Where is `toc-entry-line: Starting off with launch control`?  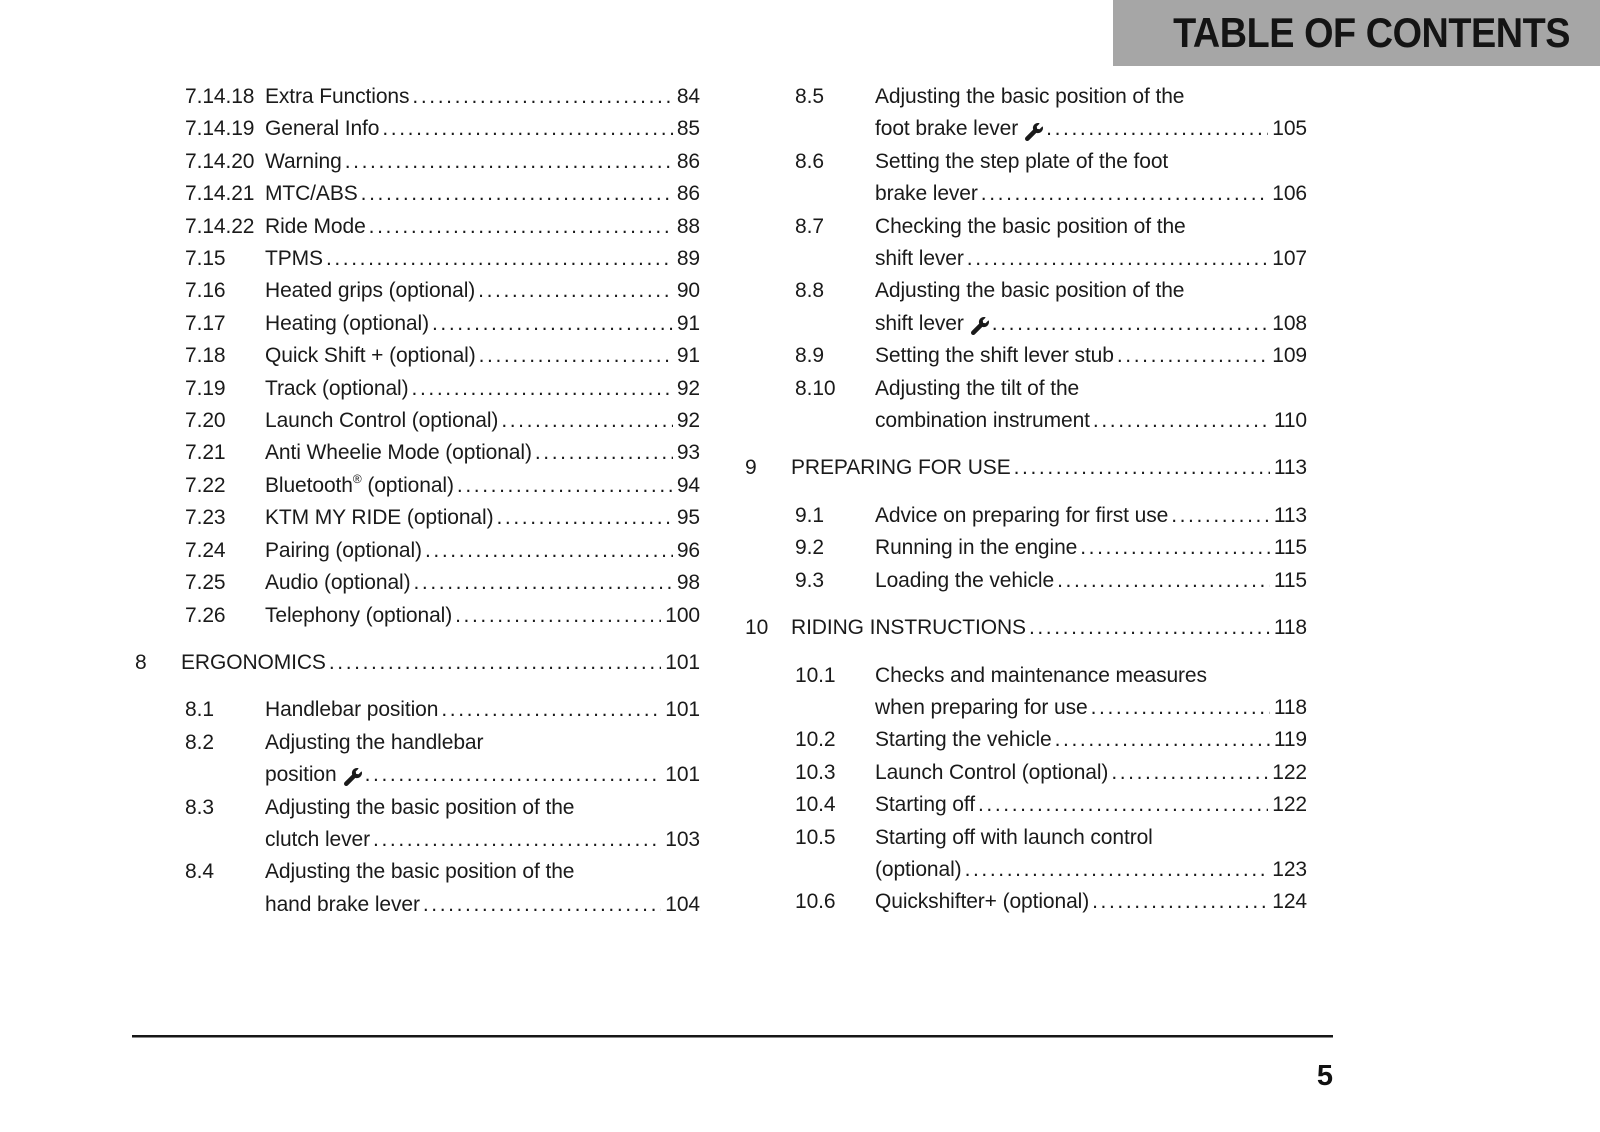 toc-entry-line: Starting off with launch control is located at coordinates (1014, 837).